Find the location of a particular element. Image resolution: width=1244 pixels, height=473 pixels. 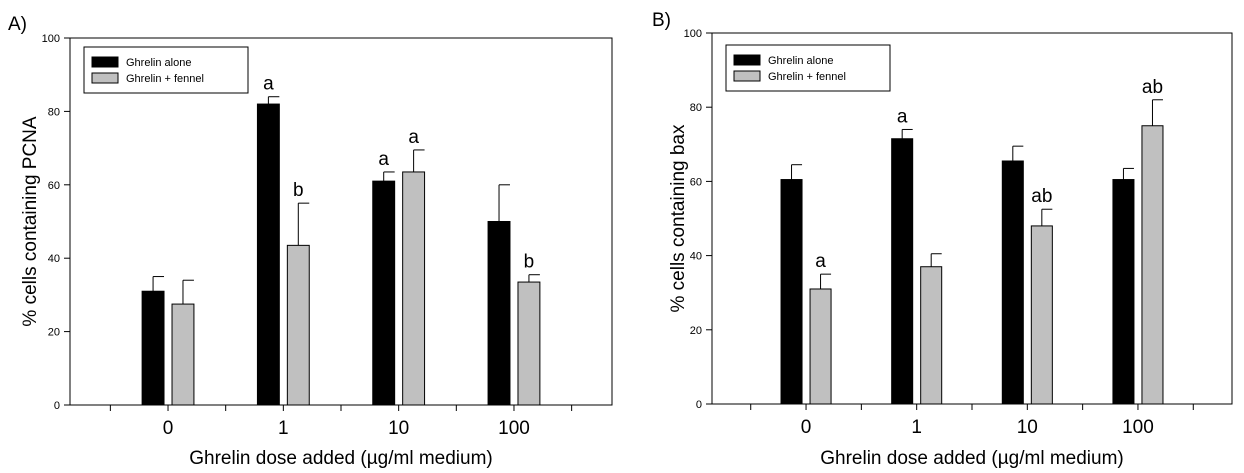

y-axis-label: % cells containing PCNA is located at coordinates (30, 221).